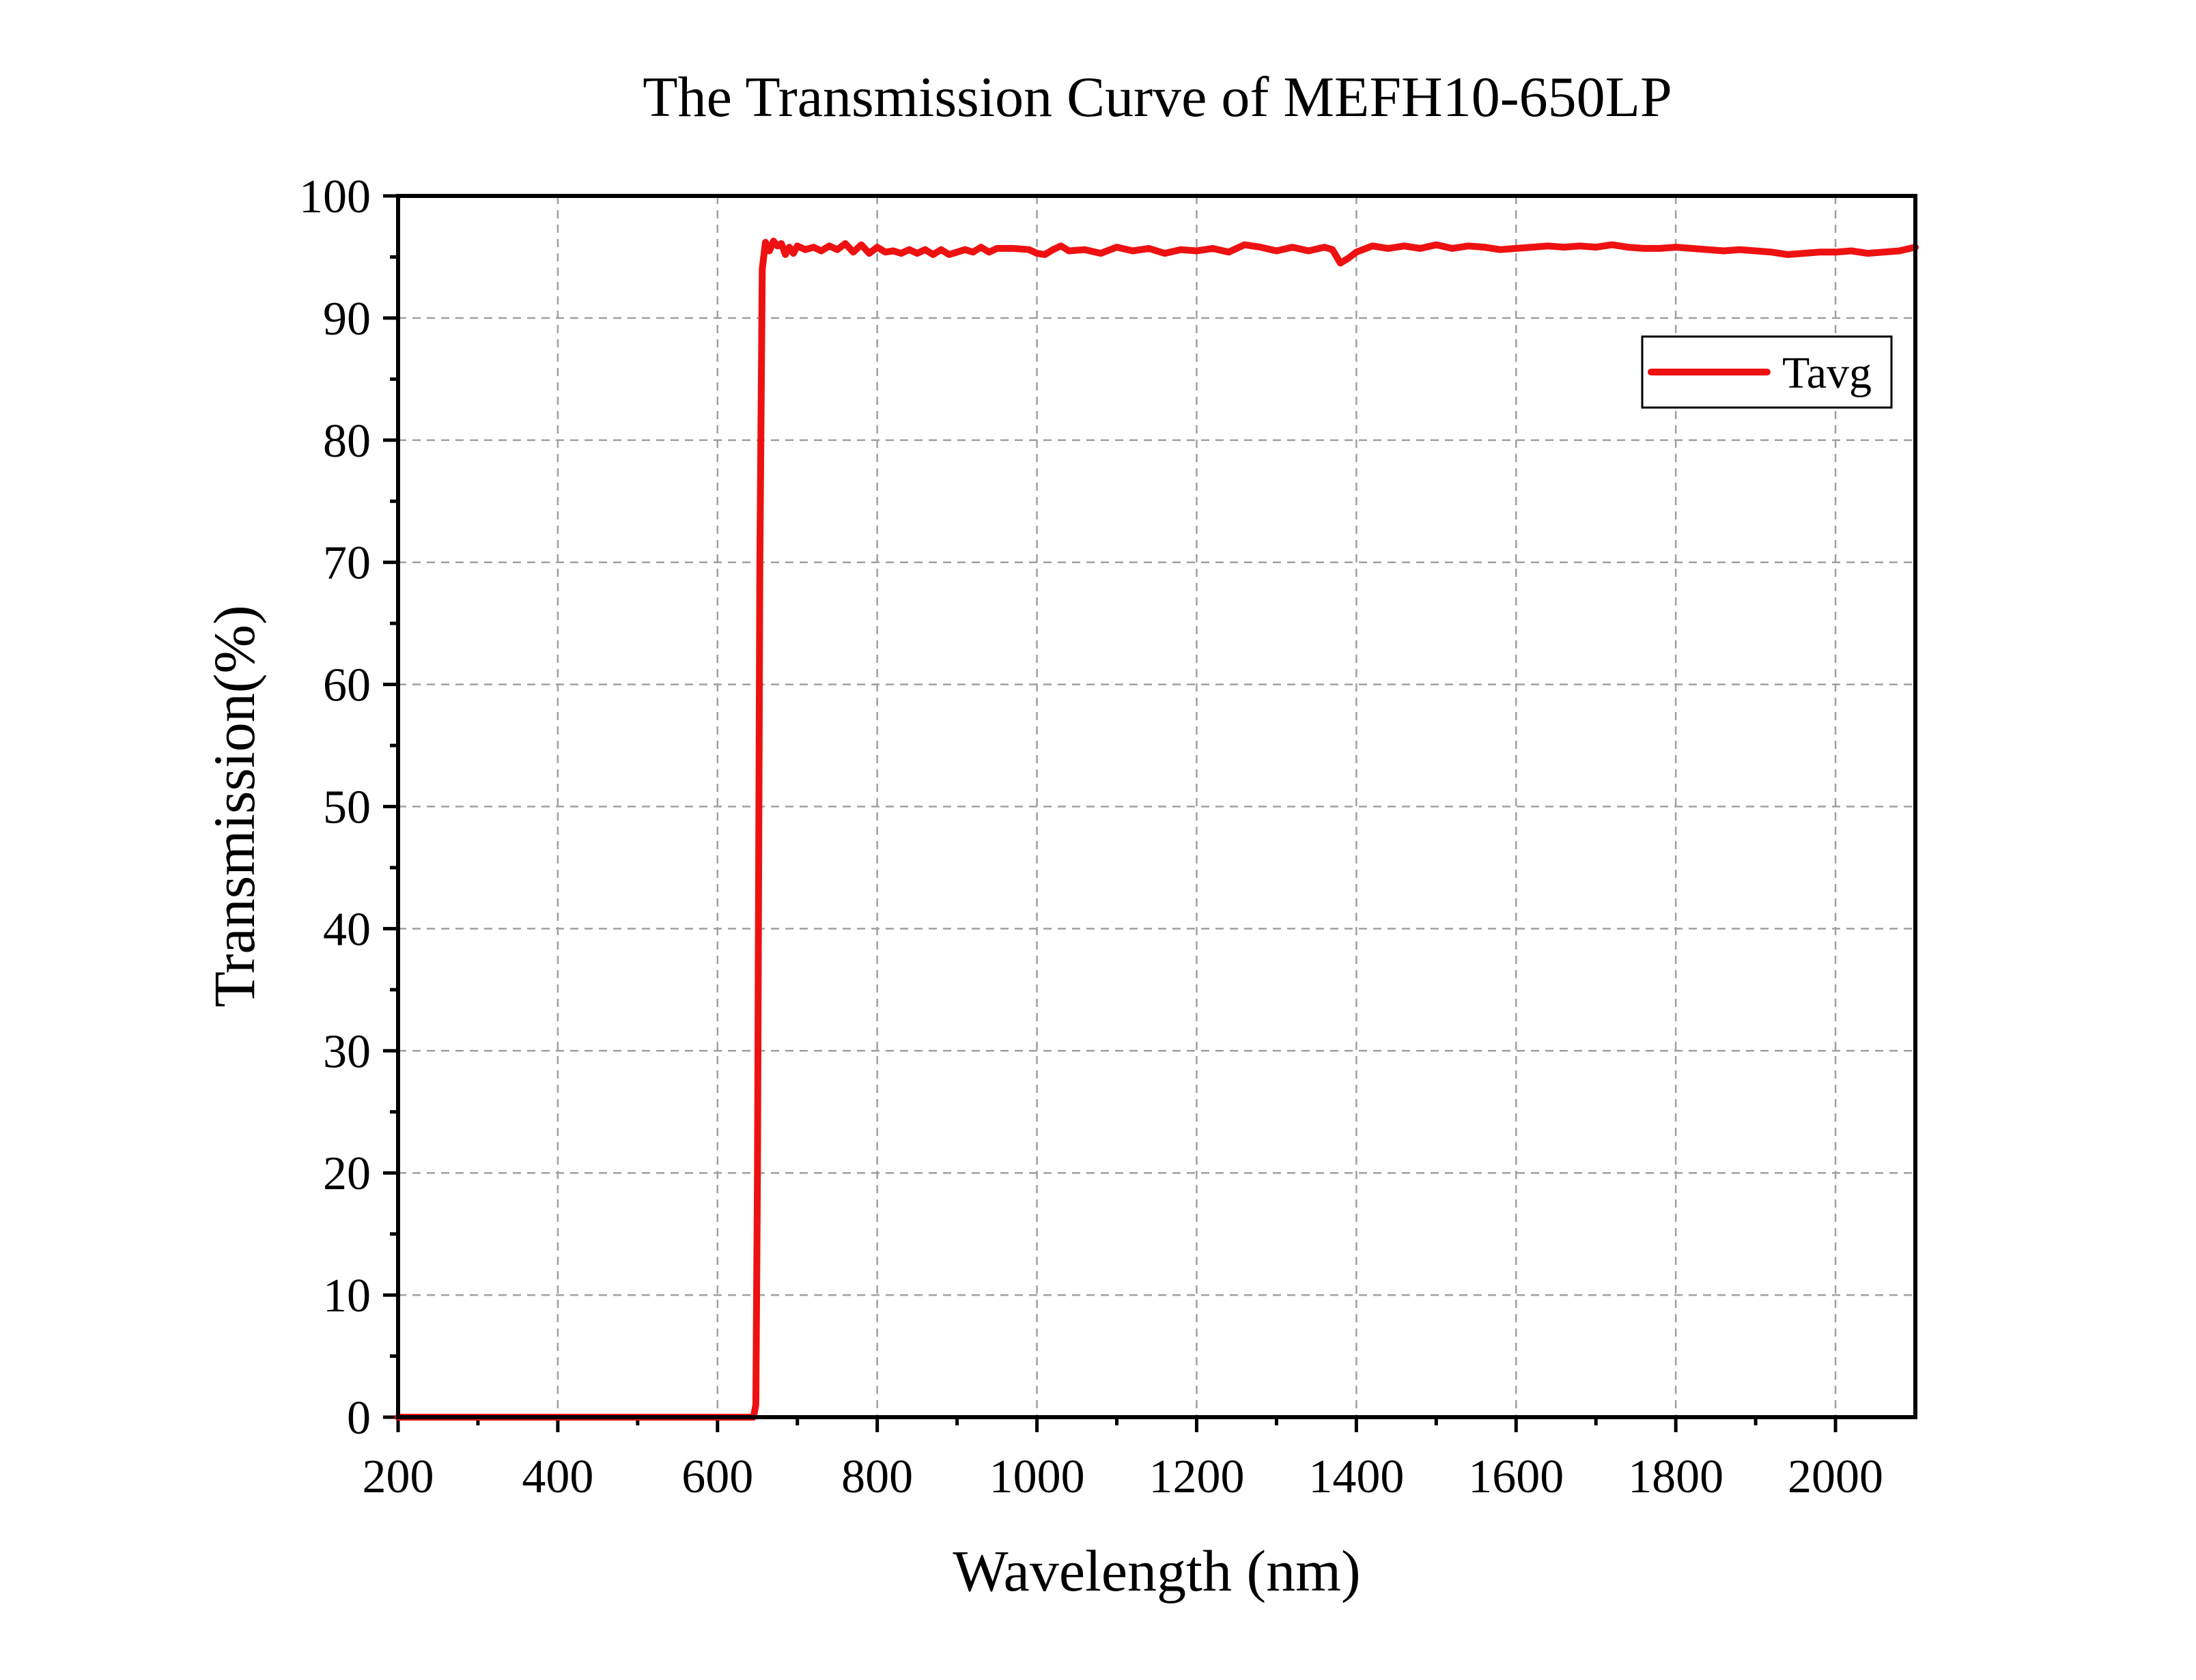 Image resolution: width=2196 pixels, height=1680 pixels. What do you see at coordinates (398, 1477) in the screenshot?
I see `x-tick-label: 200` at bounding box center [398, 1477].